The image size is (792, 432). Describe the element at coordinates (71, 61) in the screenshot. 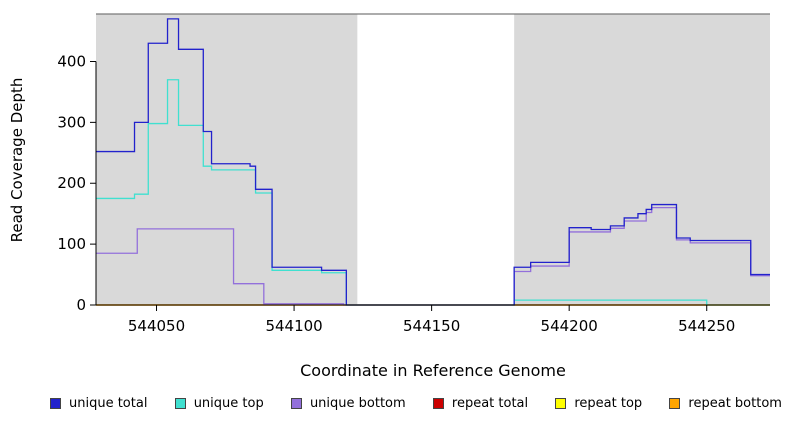

I see `y-tick-label: 400` at that location.